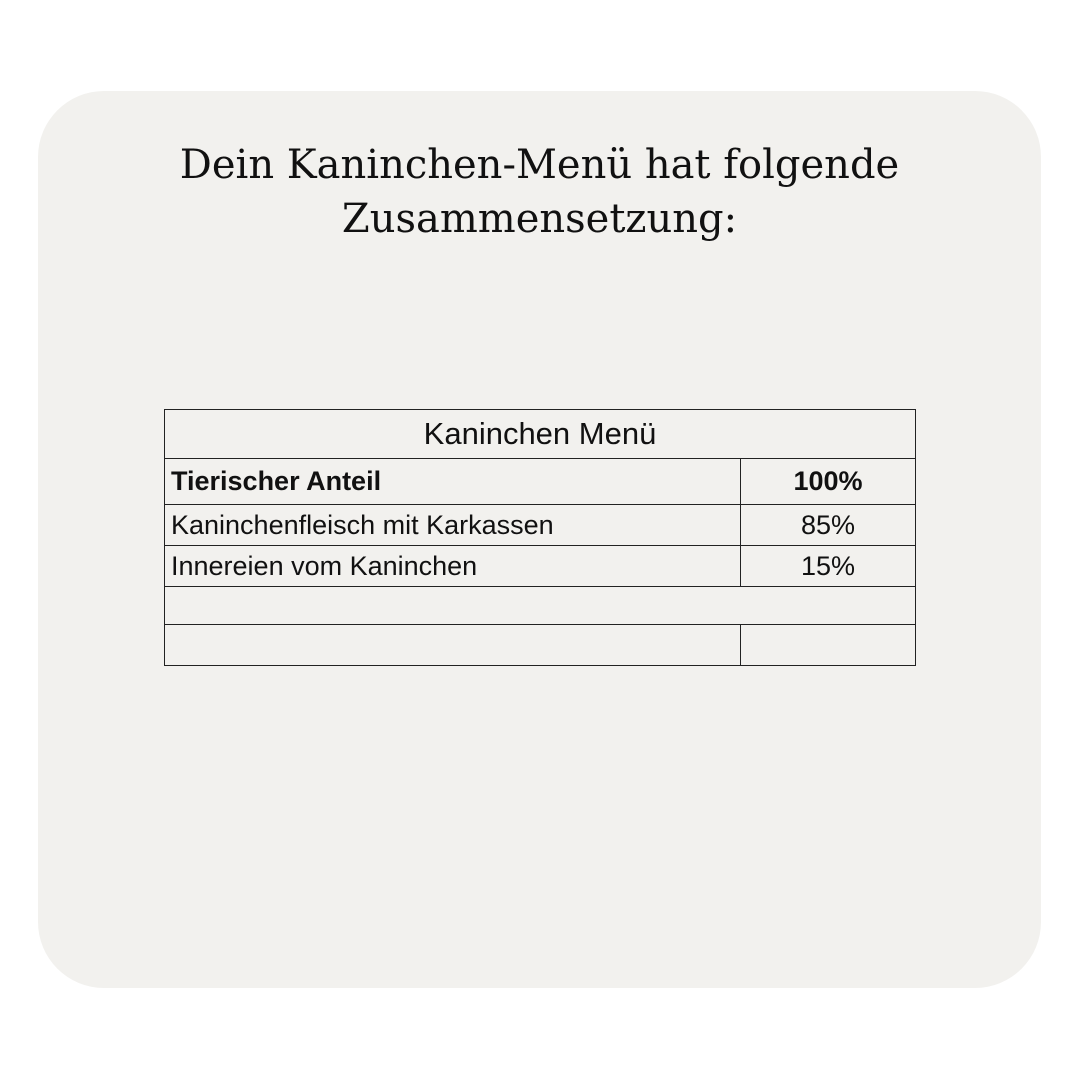 This screenshot has width=1080, height=1080. Describe the element at coordinates (452, 566) in the screenshot. I see `row-label: Innereien vom Kaninchen` at that location.